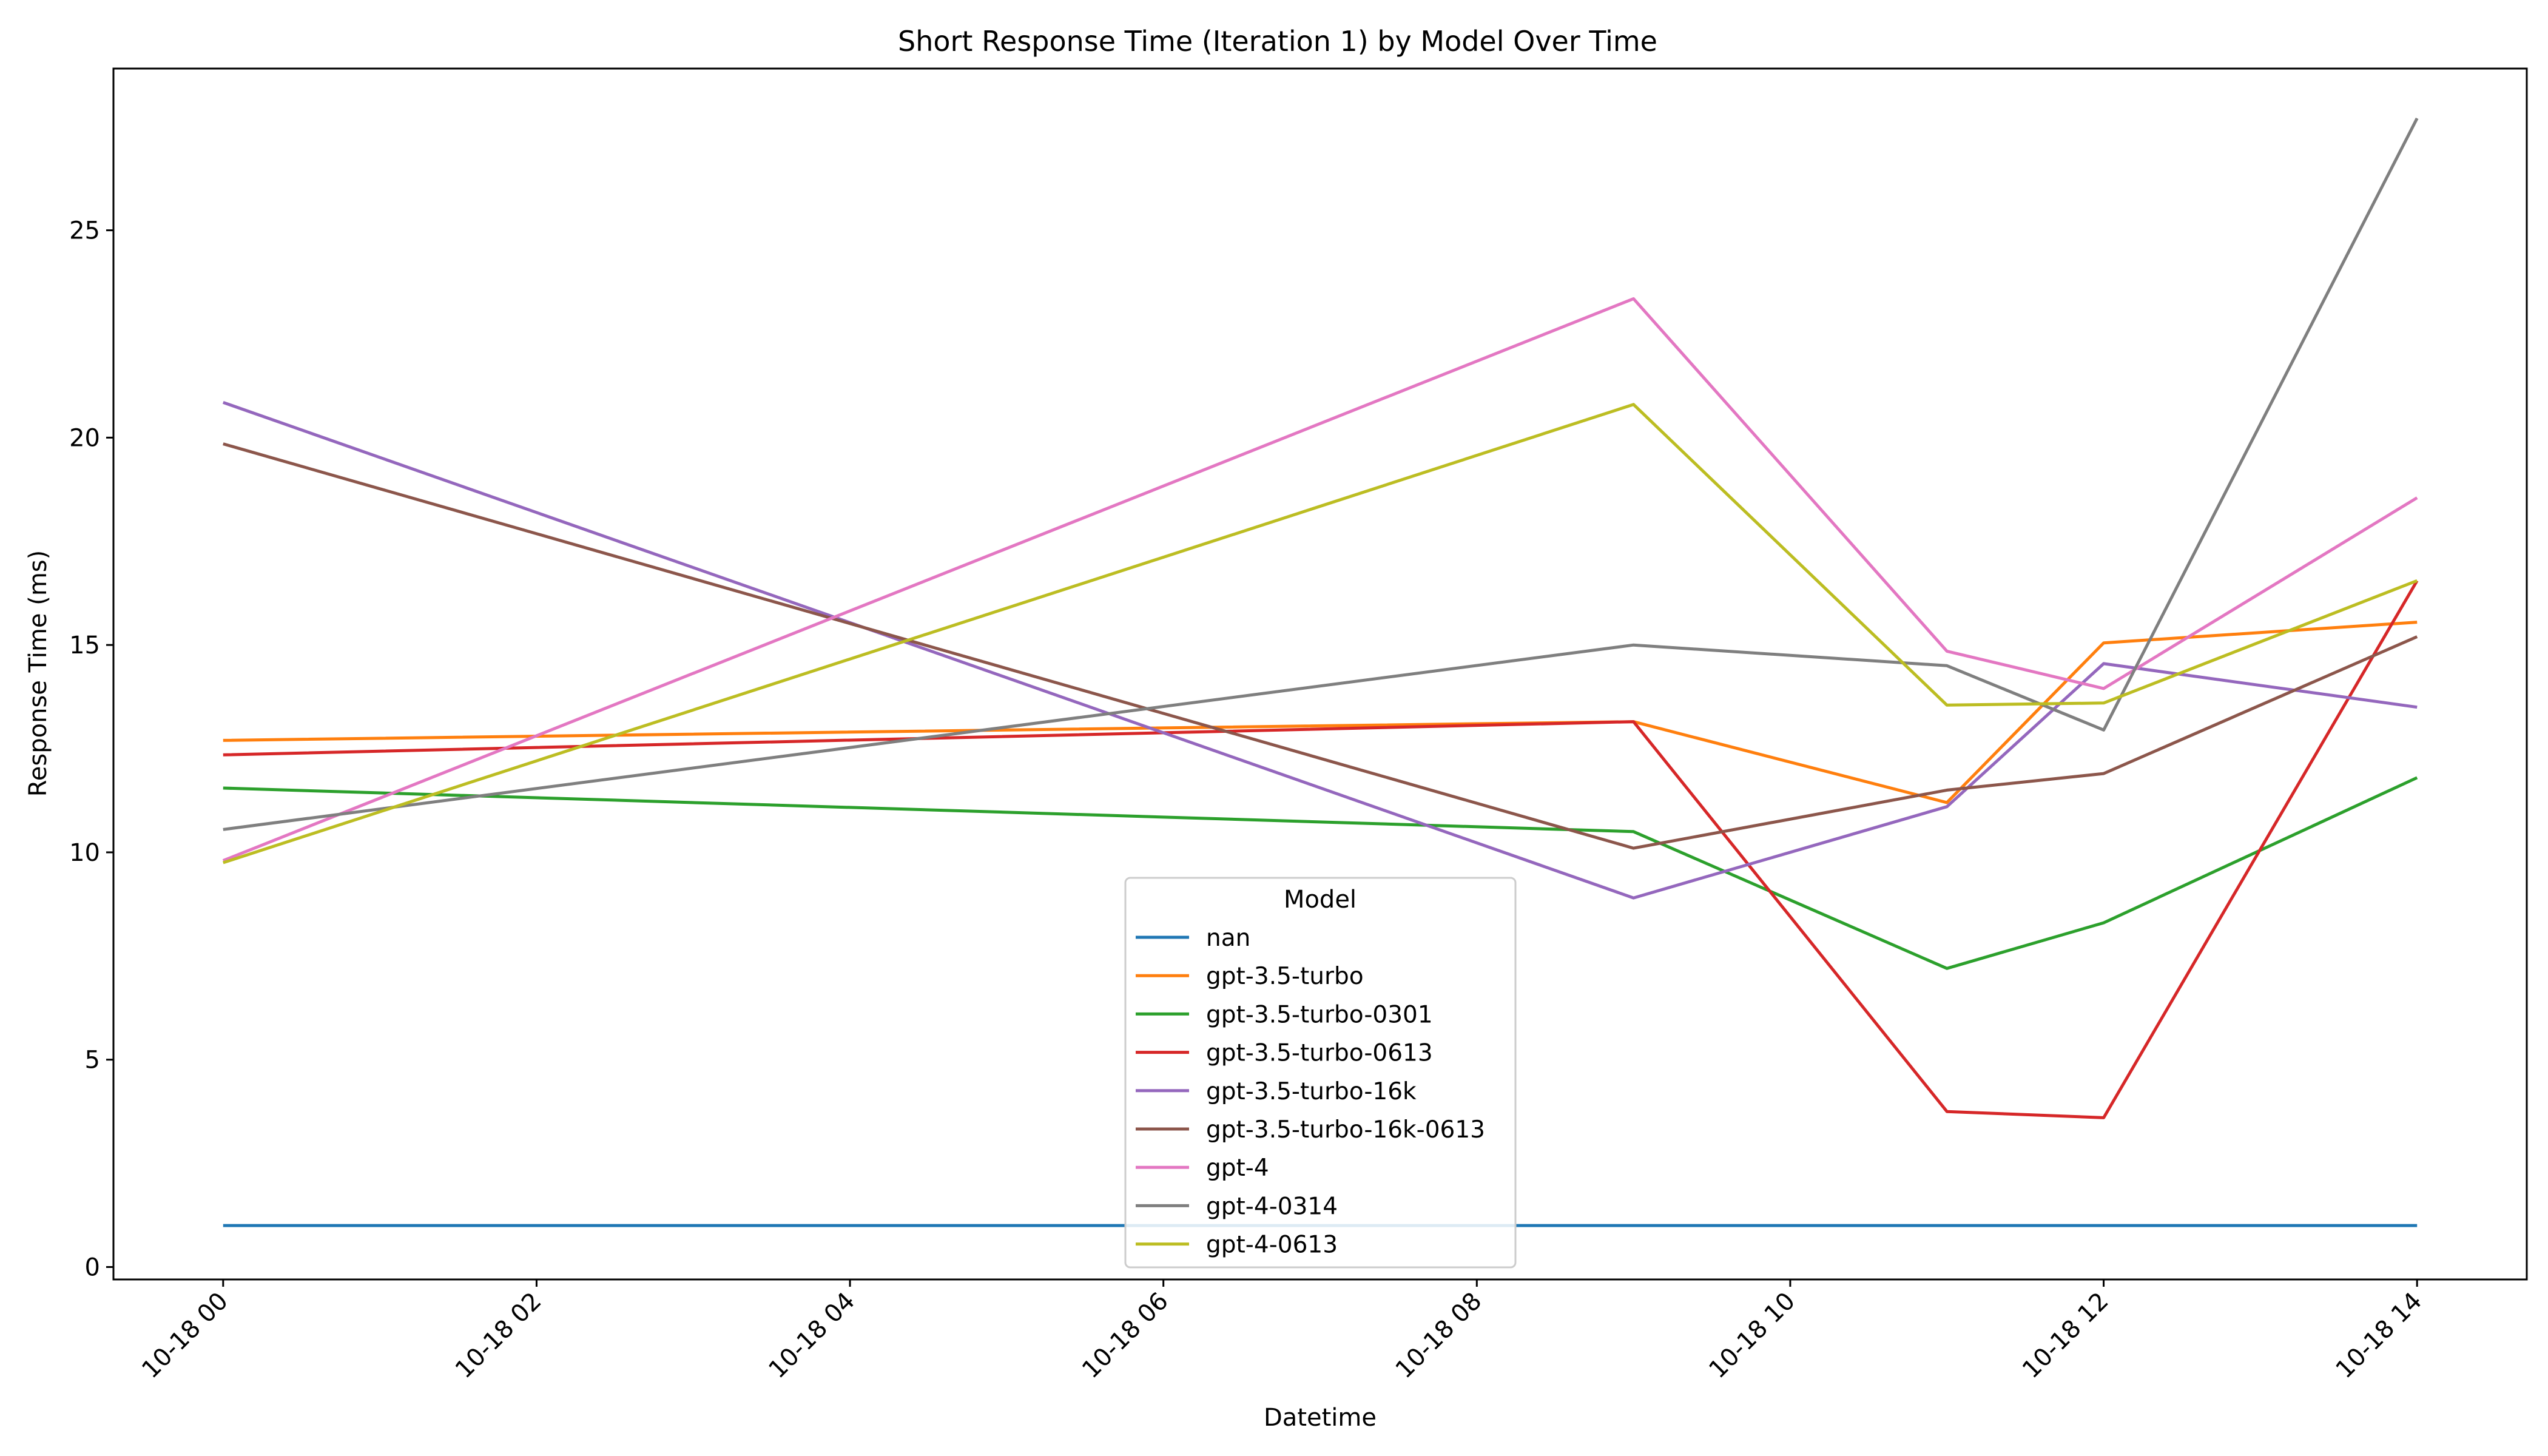  Describe the element at coordinates (1272, 1245) in the screenshot. I see `legend-label: gpt-4-0613` at that location.